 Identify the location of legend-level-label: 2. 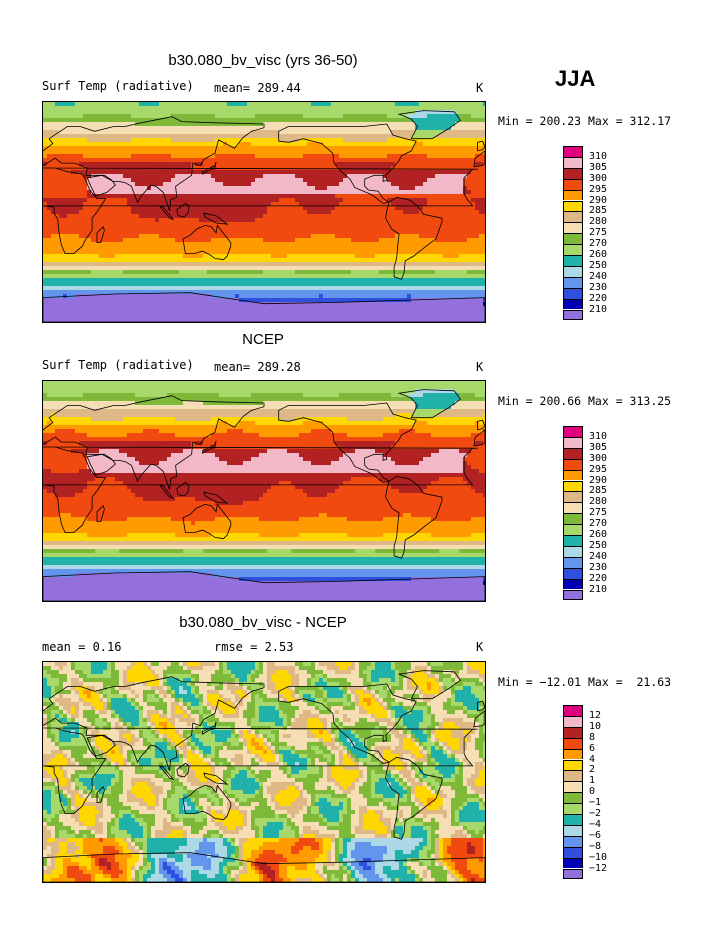
(592, 770).